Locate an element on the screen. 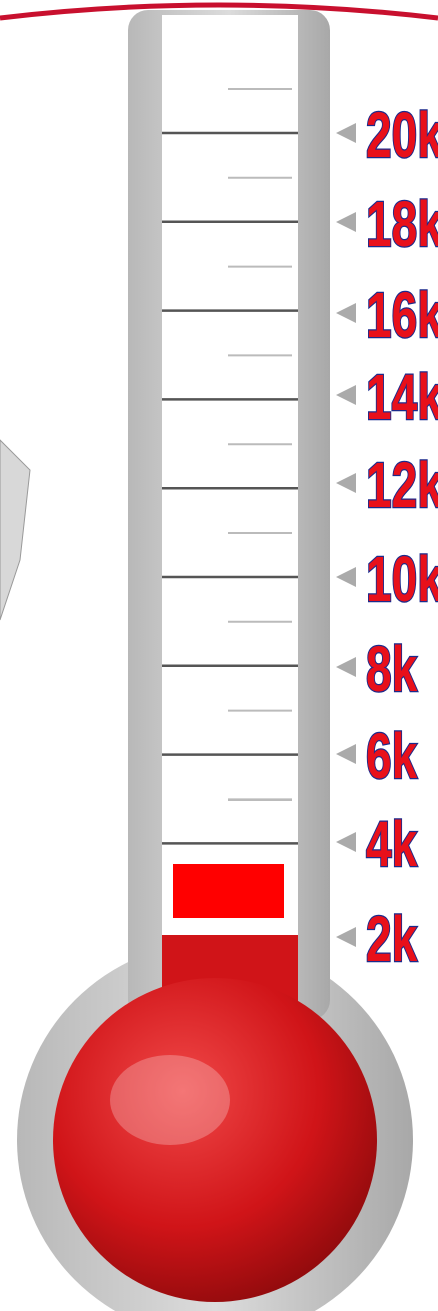 The image size is (438, 1311). scale-label: 20k is located at coordinates (402, 135).